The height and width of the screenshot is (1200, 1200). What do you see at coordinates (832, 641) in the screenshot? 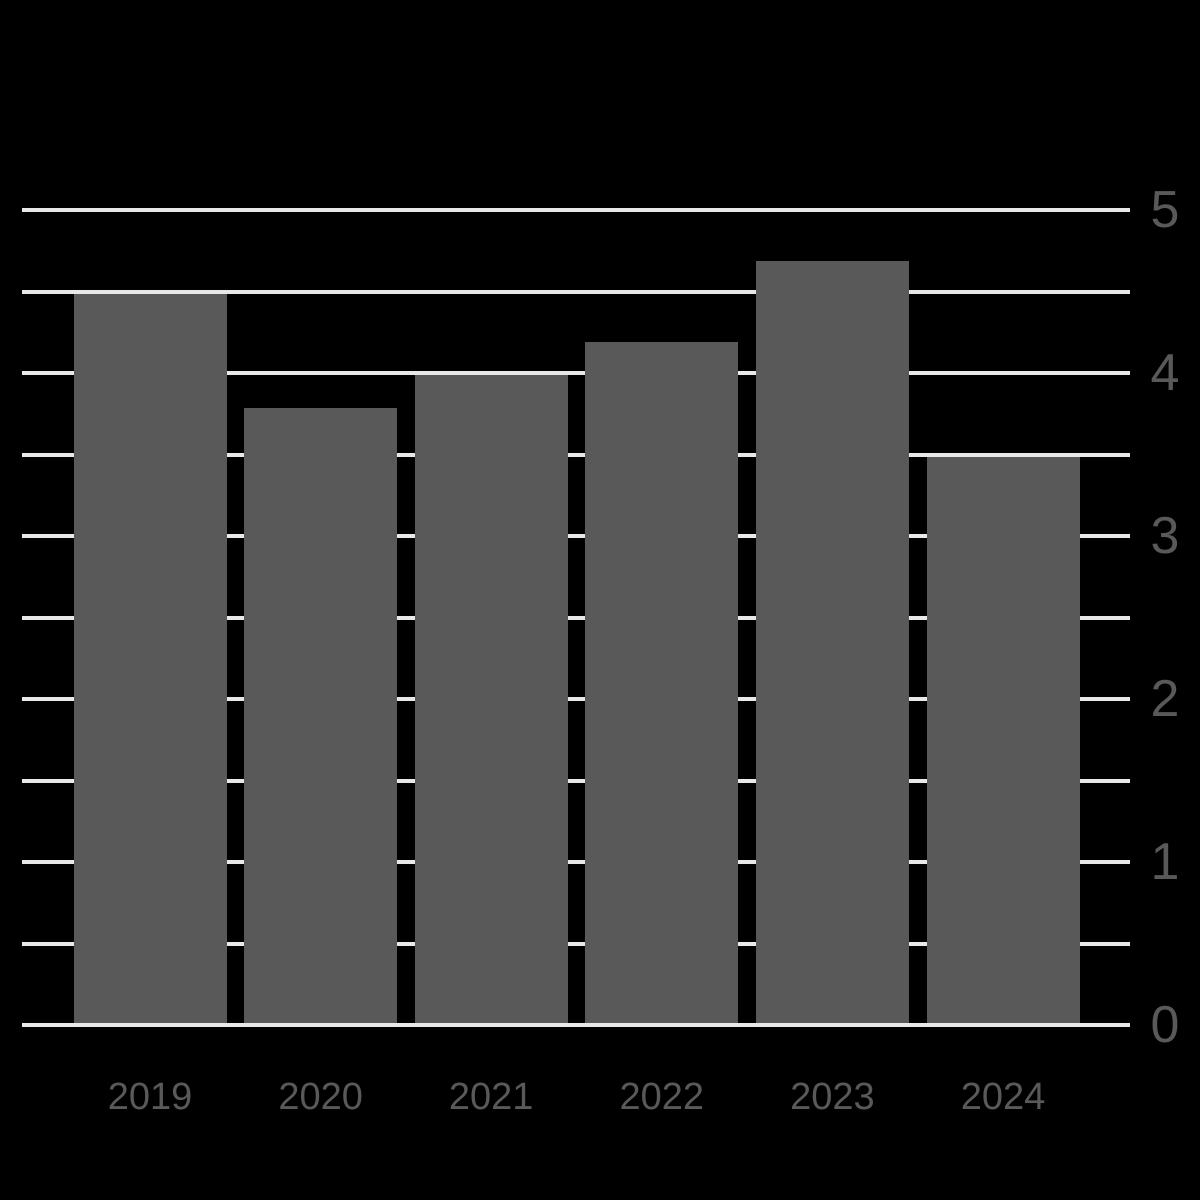
I see `bar-2023` at bounding box center [832, 641].